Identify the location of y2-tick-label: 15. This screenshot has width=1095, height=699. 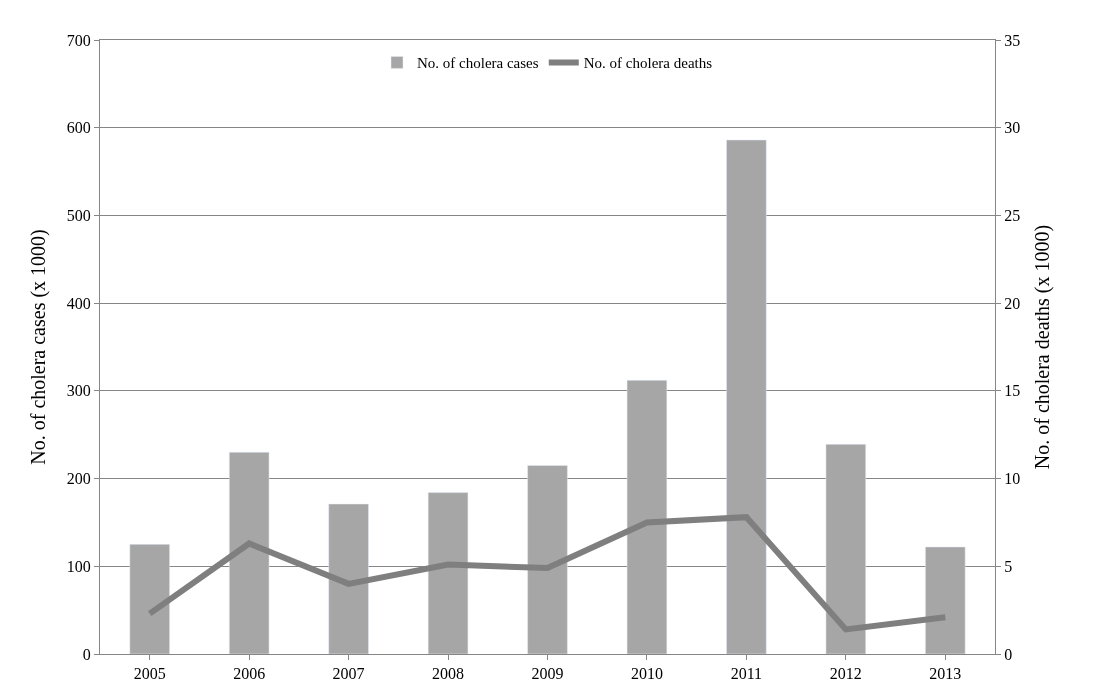
(1012, 391).